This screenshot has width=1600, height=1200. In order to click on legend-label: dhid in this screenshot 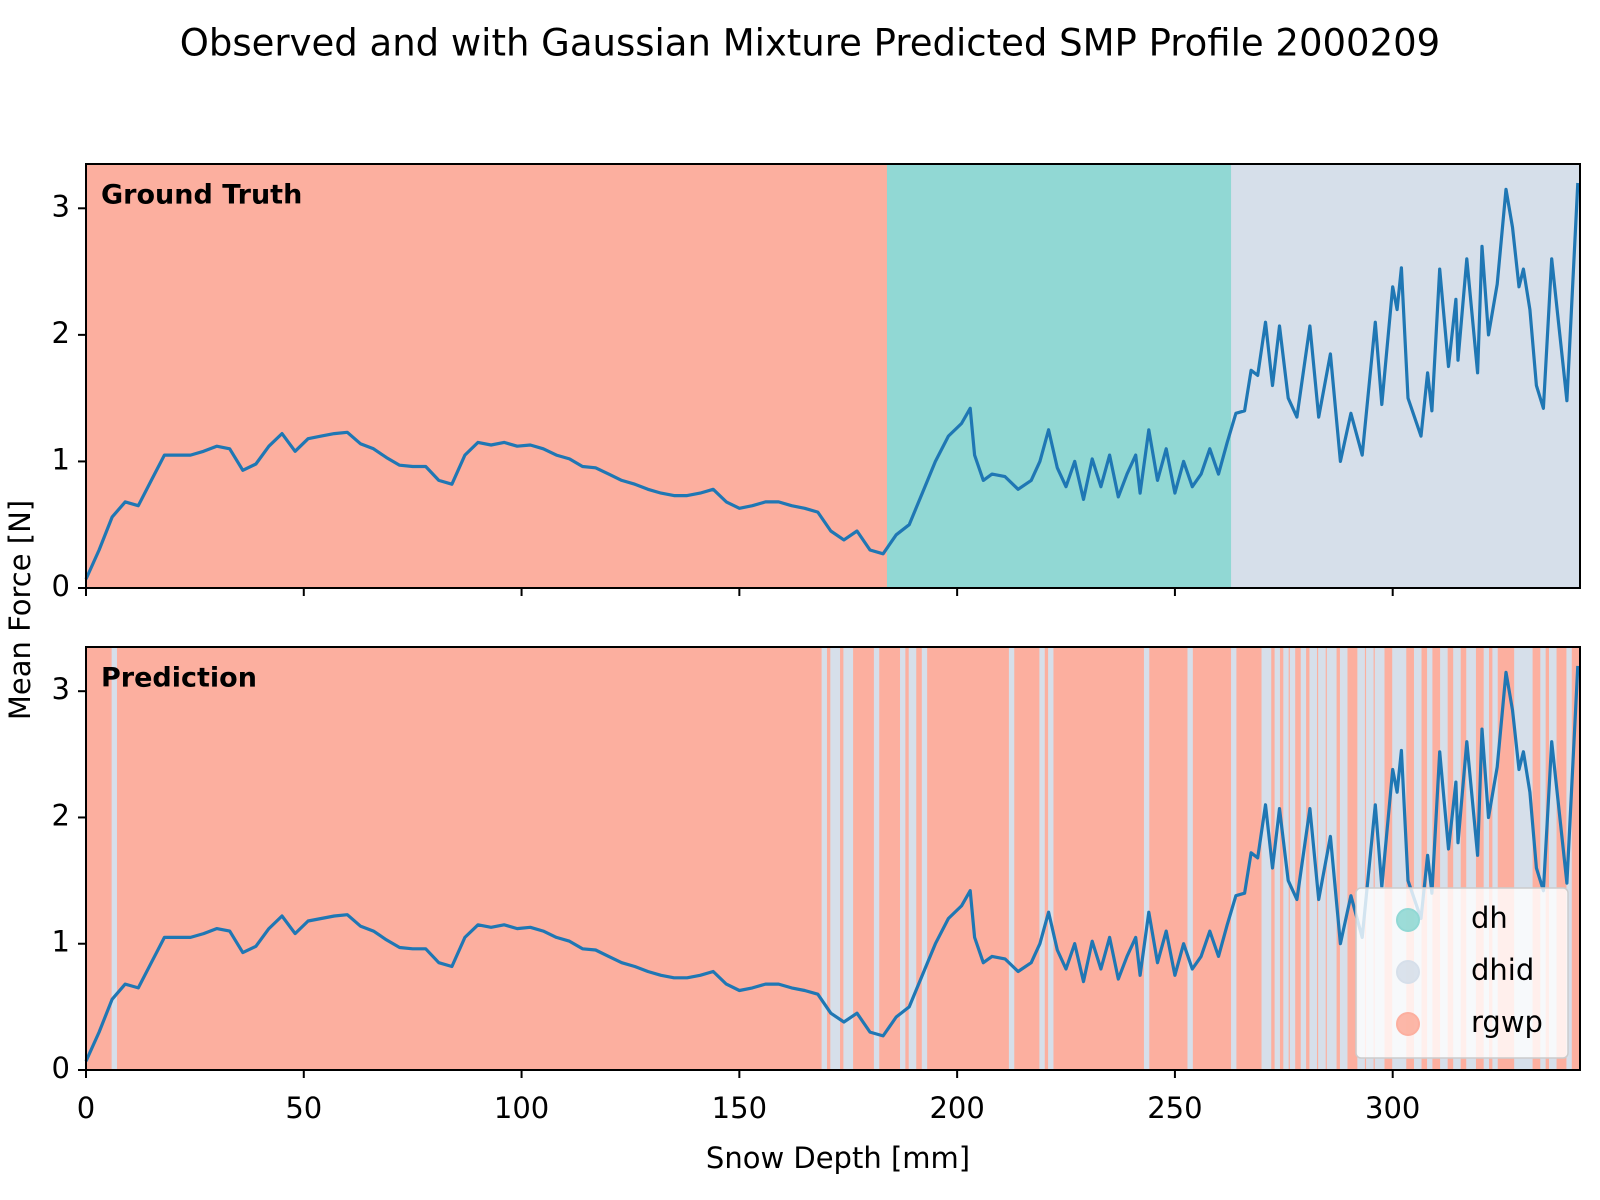, I will do `click(1502, 970)`.